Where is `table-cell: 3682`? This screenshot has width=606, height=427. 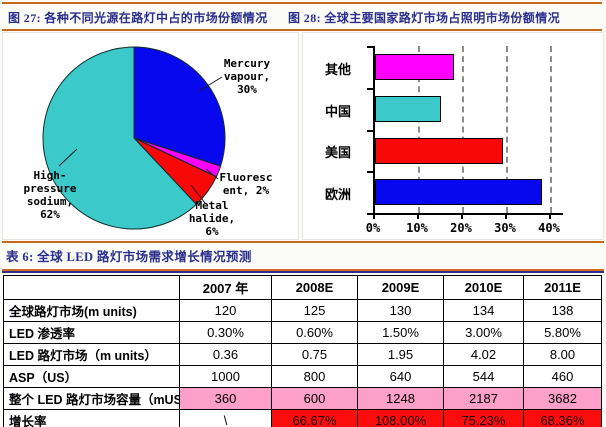
table-cell: 3682 is located at coordinates (562, 398).